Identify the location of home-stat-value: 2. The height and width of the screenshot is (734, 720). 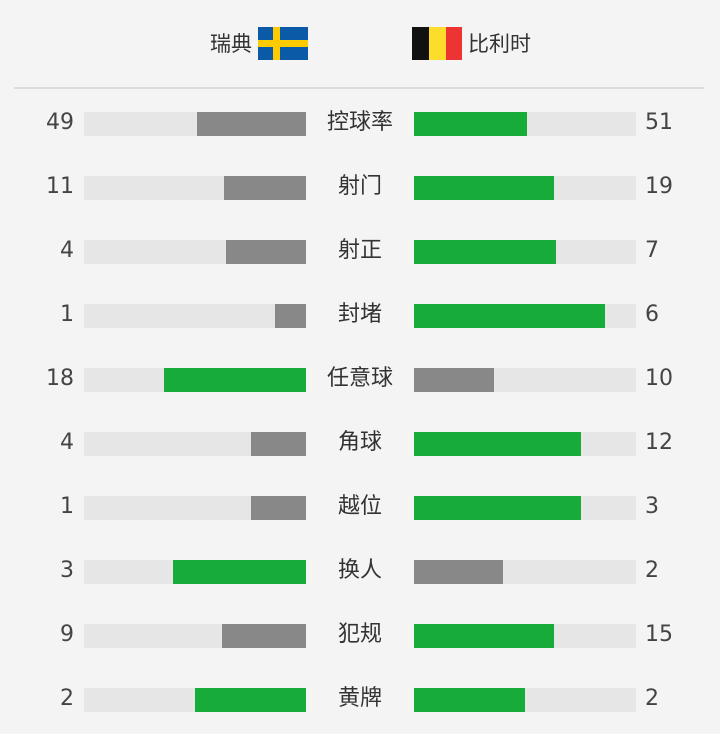
(67, 698).